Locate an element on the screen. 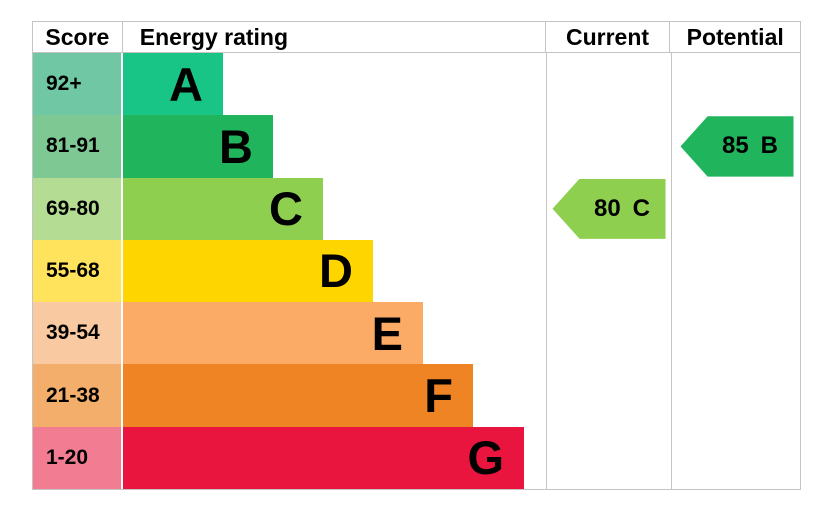  band-bar-c: C is located at coordinates (223, 208).